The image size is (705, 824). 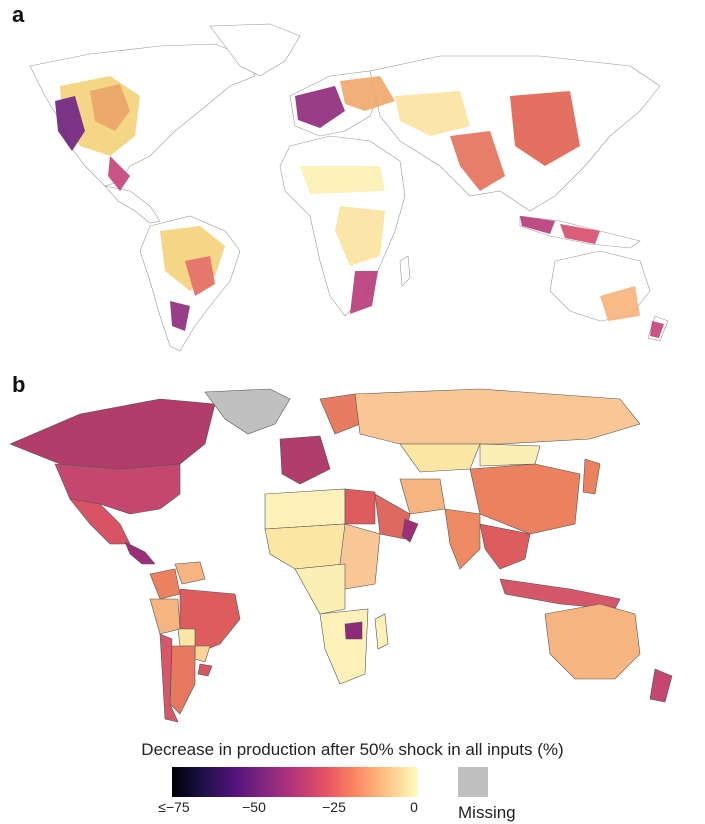 I want to click on region-usa, so click(x=117, y=489).